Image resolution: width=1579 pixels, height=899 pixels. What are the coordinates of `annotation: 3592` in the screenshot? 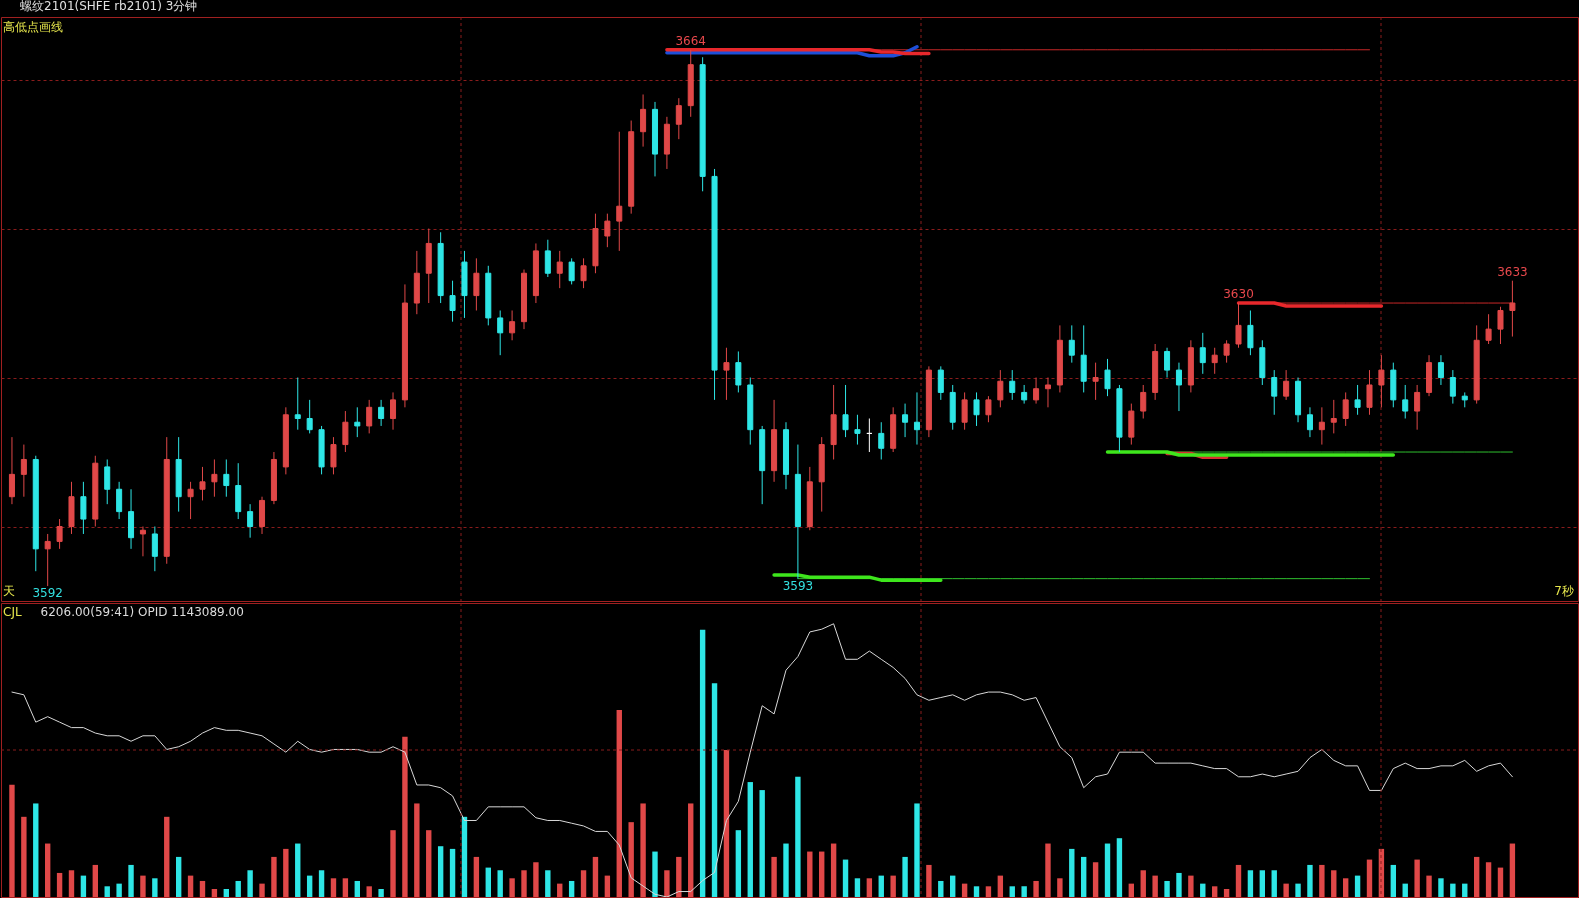 It's located at (47, 593).